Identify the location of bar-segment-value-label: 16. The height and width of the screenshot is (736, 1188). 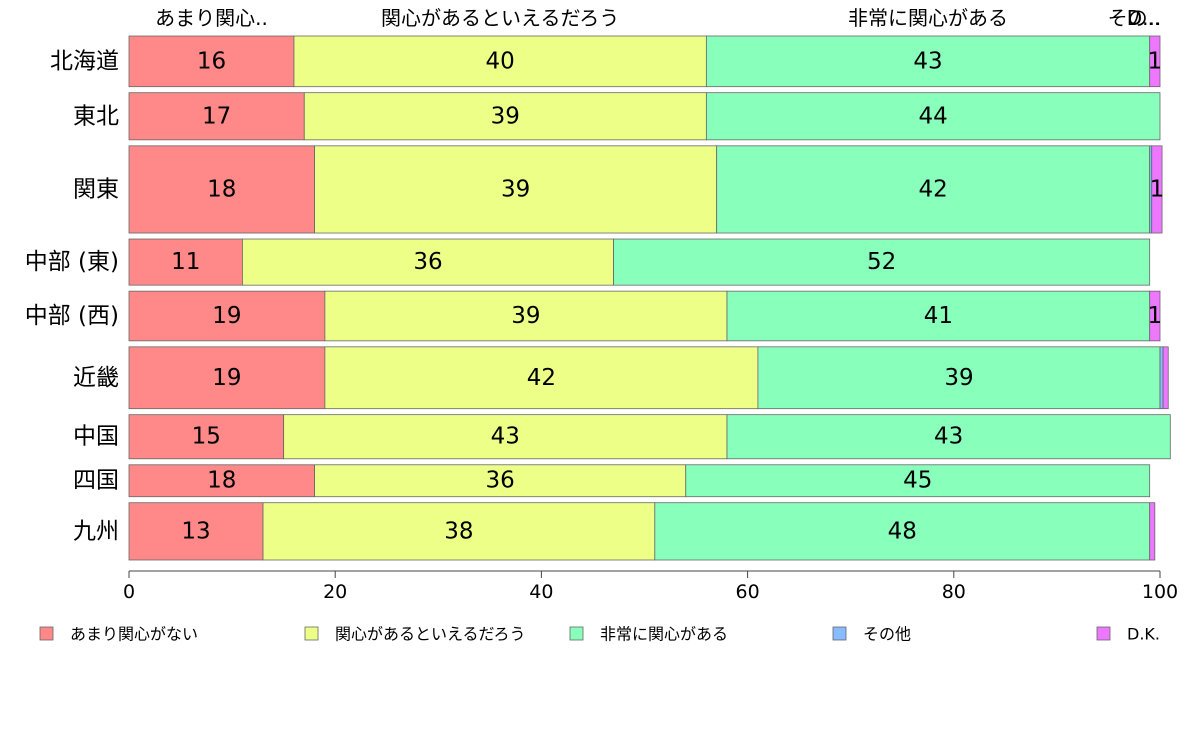
(211, 61).